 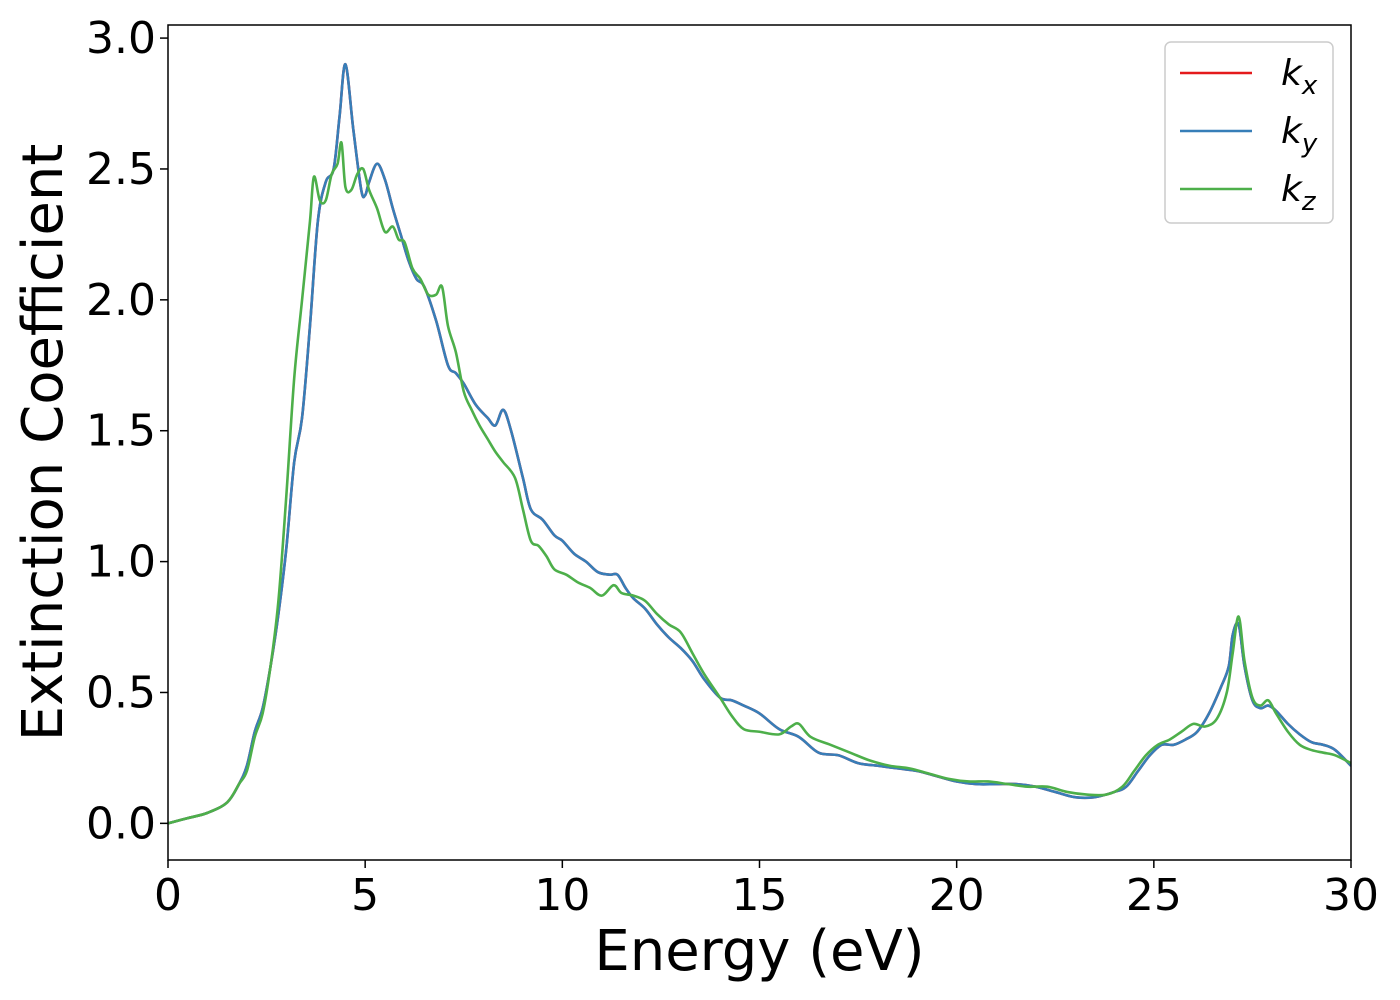 What do you see at coordinates (1299, 193) in the screenshot?
I see `legend-label-z: kz` at bounding box center [1299, 193].